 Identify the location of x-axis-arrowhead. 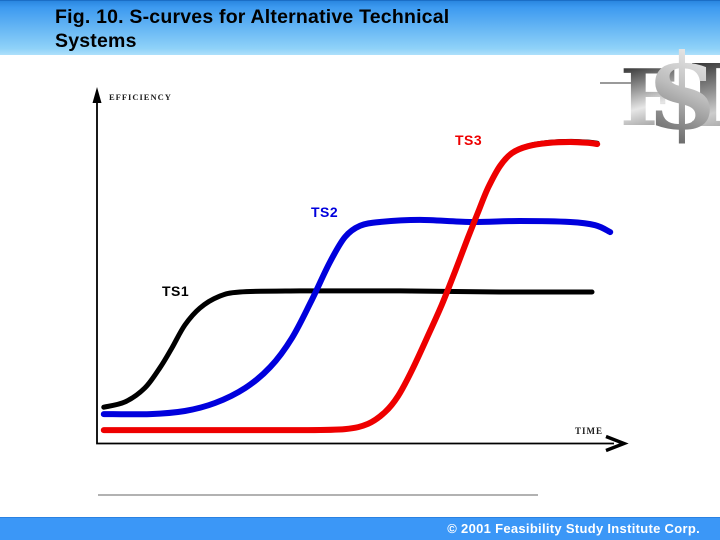
(617, 443).